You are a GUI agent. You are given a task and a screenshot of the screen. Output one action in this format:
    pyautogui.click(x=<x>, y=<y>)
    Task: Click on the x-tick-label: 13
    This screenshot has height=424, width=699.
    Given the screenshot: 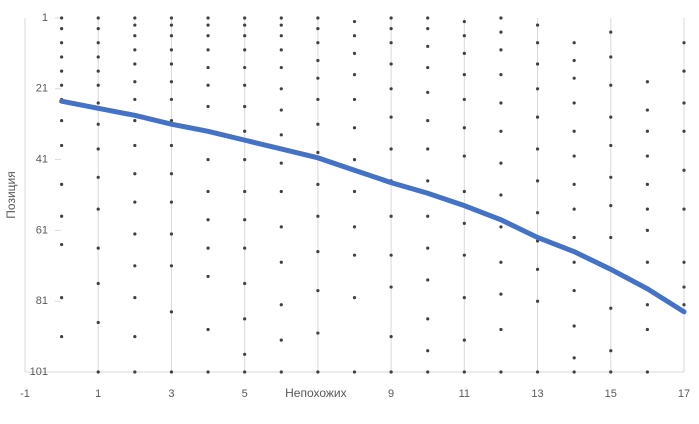 What is the action you would take?
    pyautogui.click(x=537, y=394)
    